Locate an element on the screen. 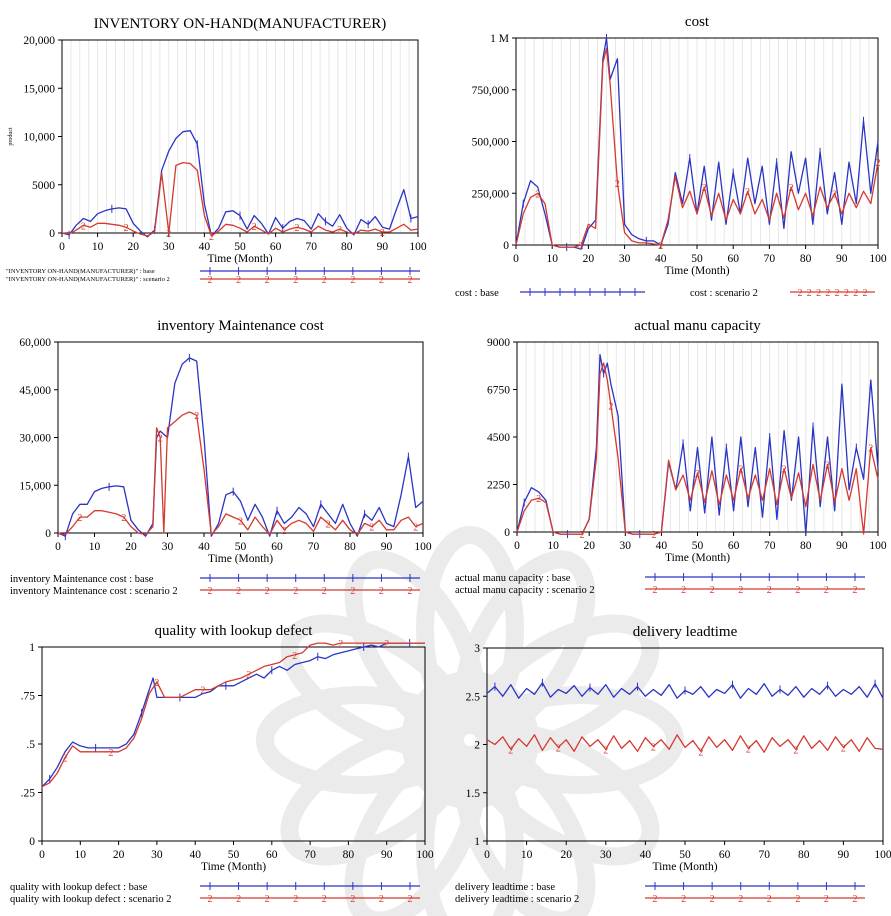 This screenshot has height=916, width=891. gridlines is located at coordinates (240, 136).